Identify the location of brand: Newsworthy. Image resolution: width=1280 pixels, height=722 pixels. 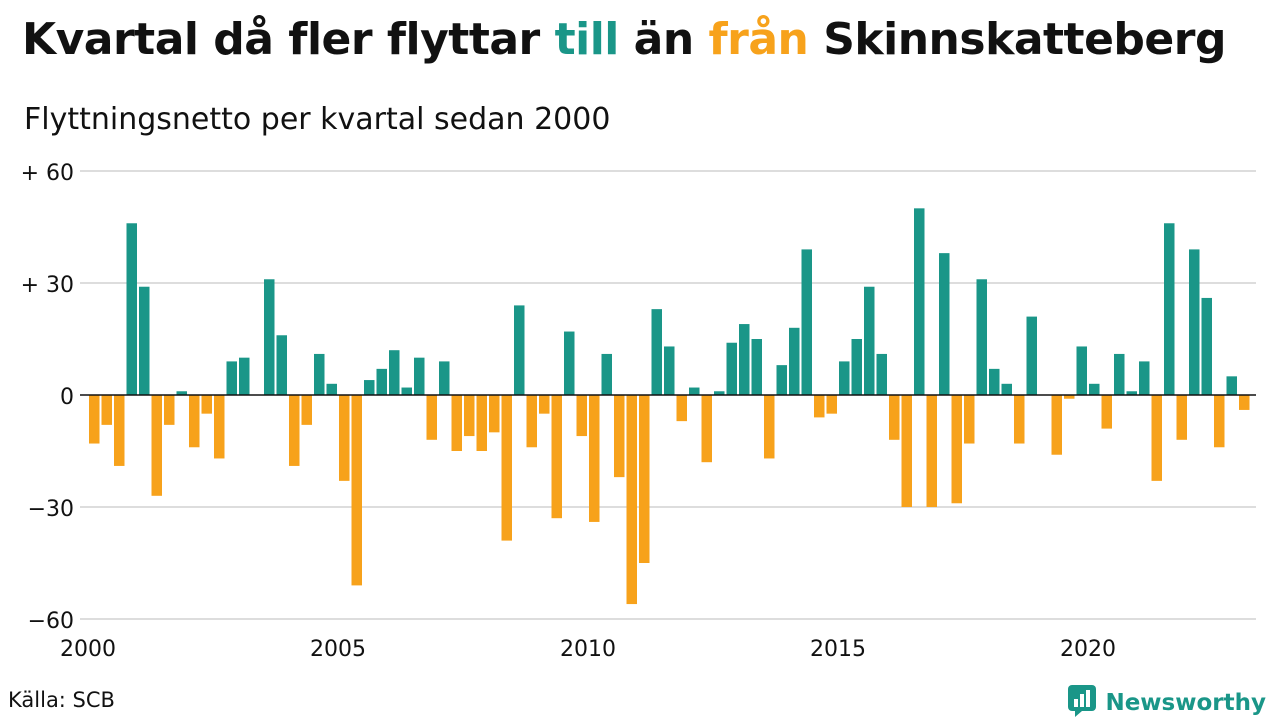
(1166, 703).